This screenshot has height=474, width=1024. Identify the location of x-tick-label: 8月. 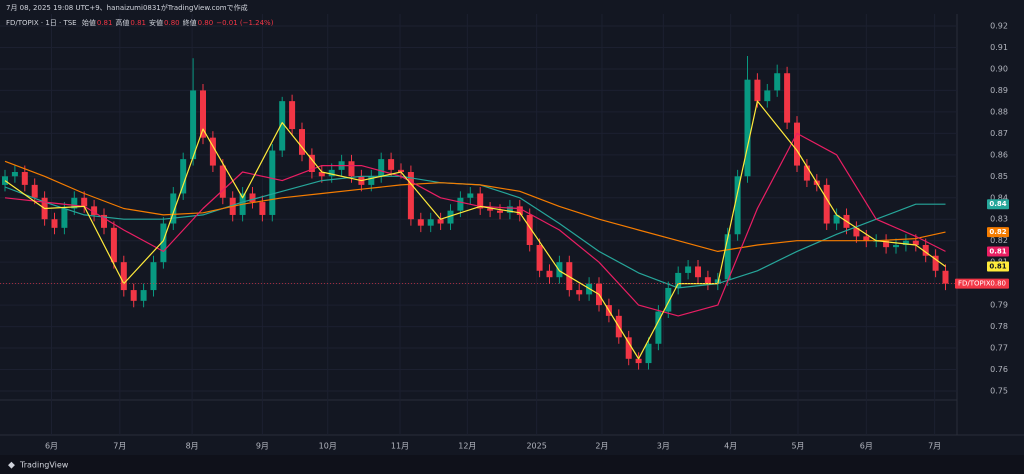
(192, 446).